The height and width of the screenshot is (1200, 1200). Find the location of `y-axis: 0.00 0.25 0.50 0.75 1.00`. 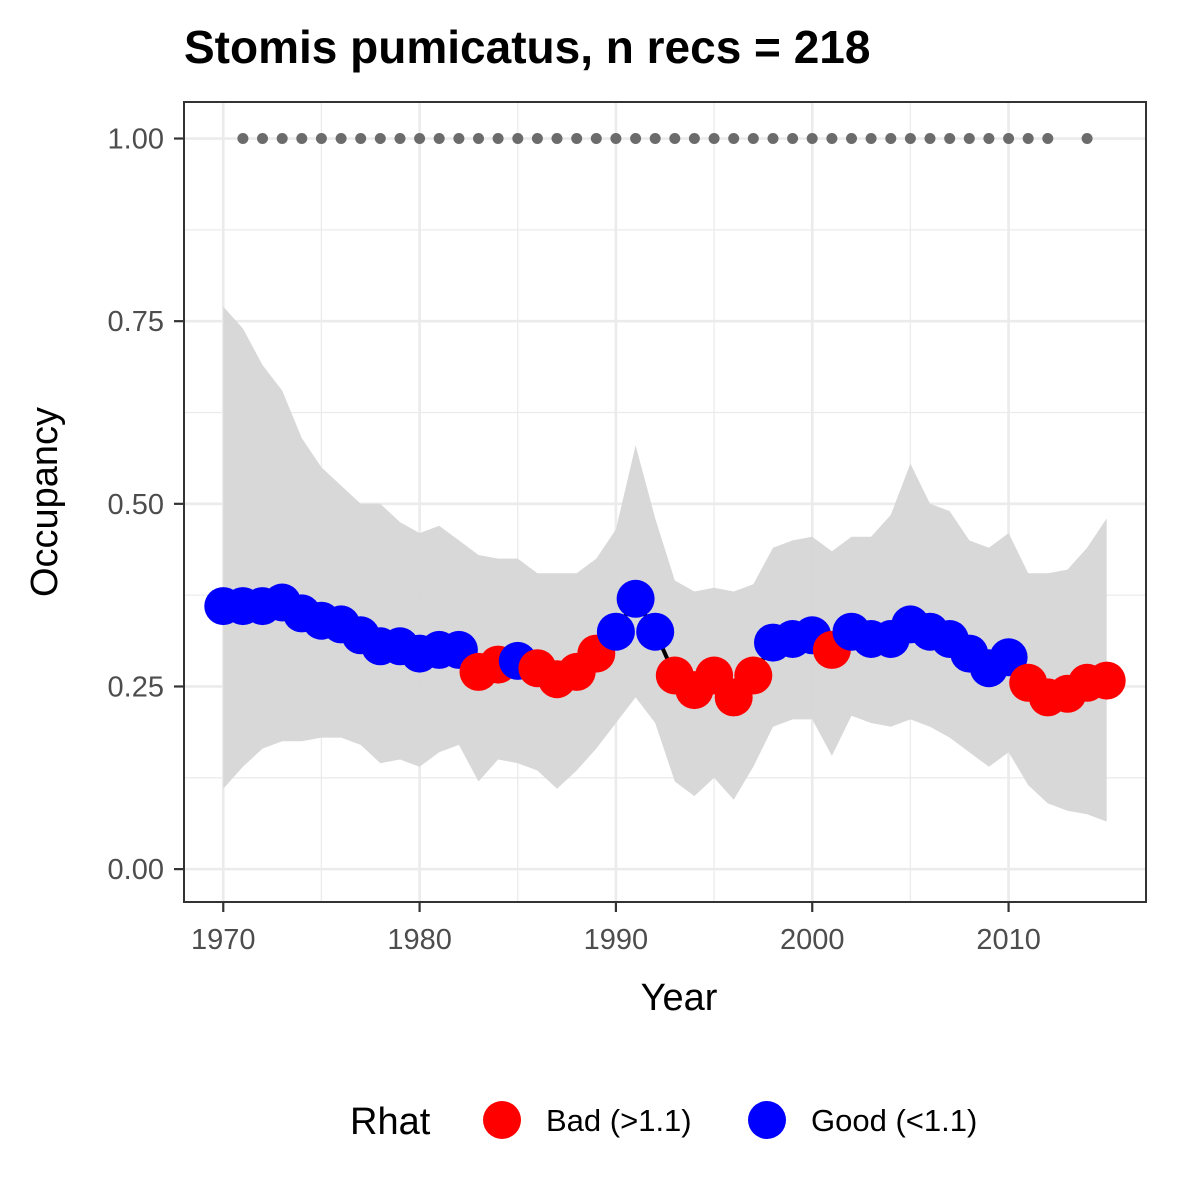

y-axis: 0.00 0.25 0.50 0.75 1.00 is located at coordinates (146, 505).